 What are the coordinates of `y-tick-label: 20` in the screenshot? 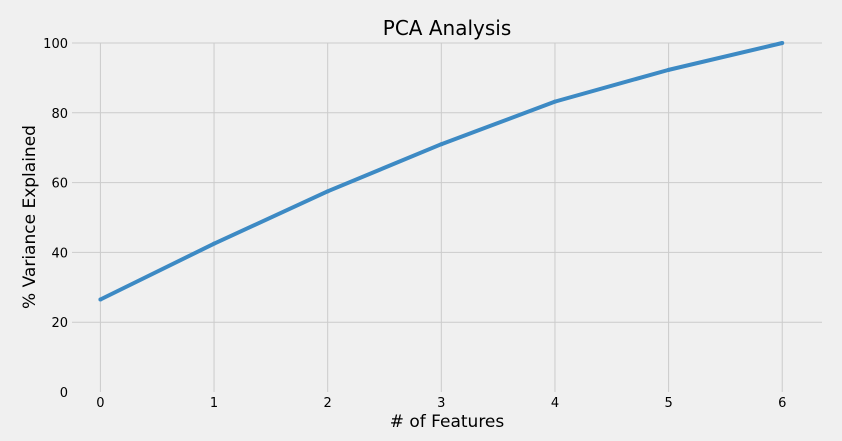 It's located at (59, 323).